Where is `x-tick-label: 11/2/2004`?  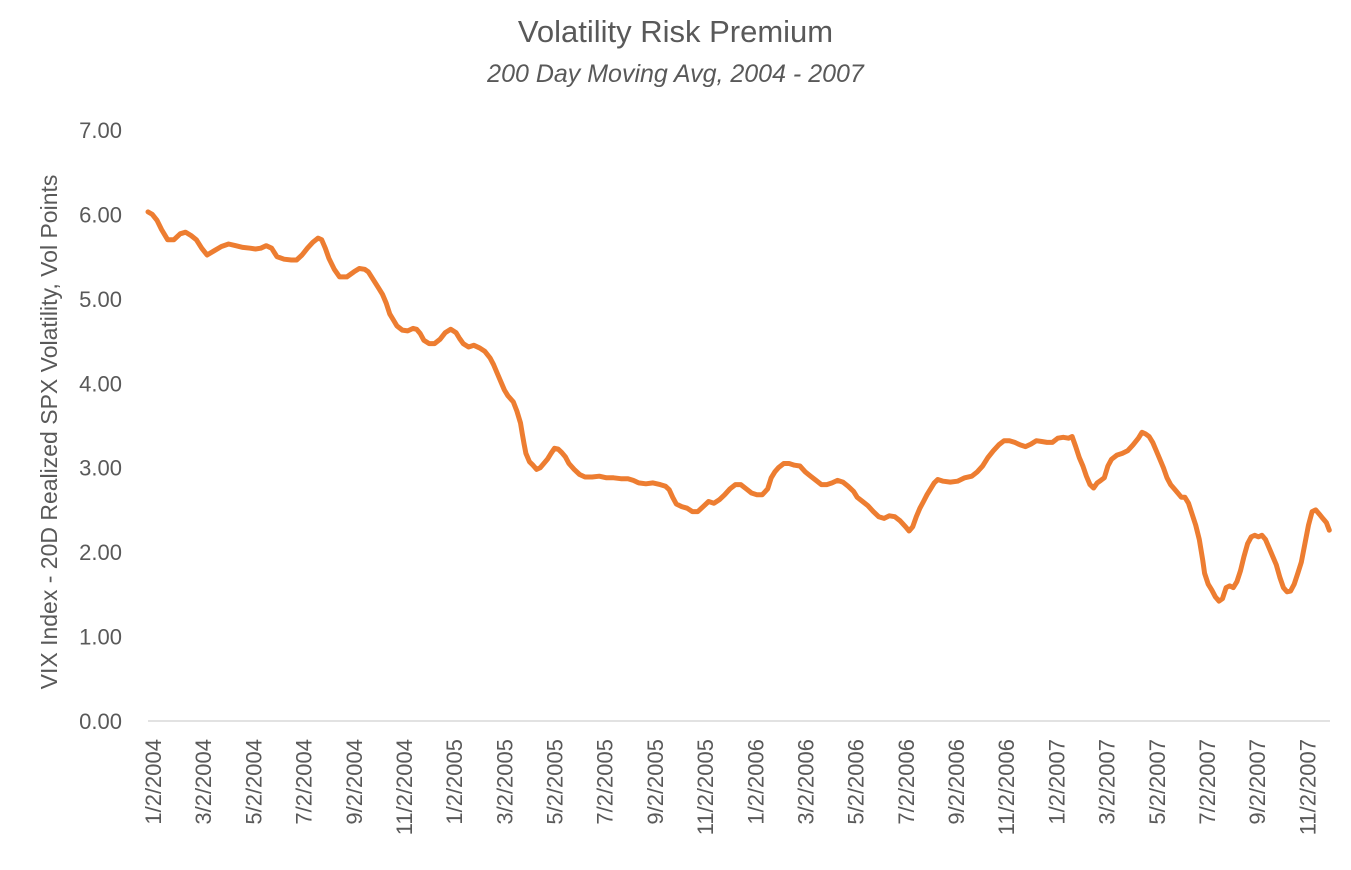 x-tick-label: 11/2/2004 is located at coordinates (404, 787).